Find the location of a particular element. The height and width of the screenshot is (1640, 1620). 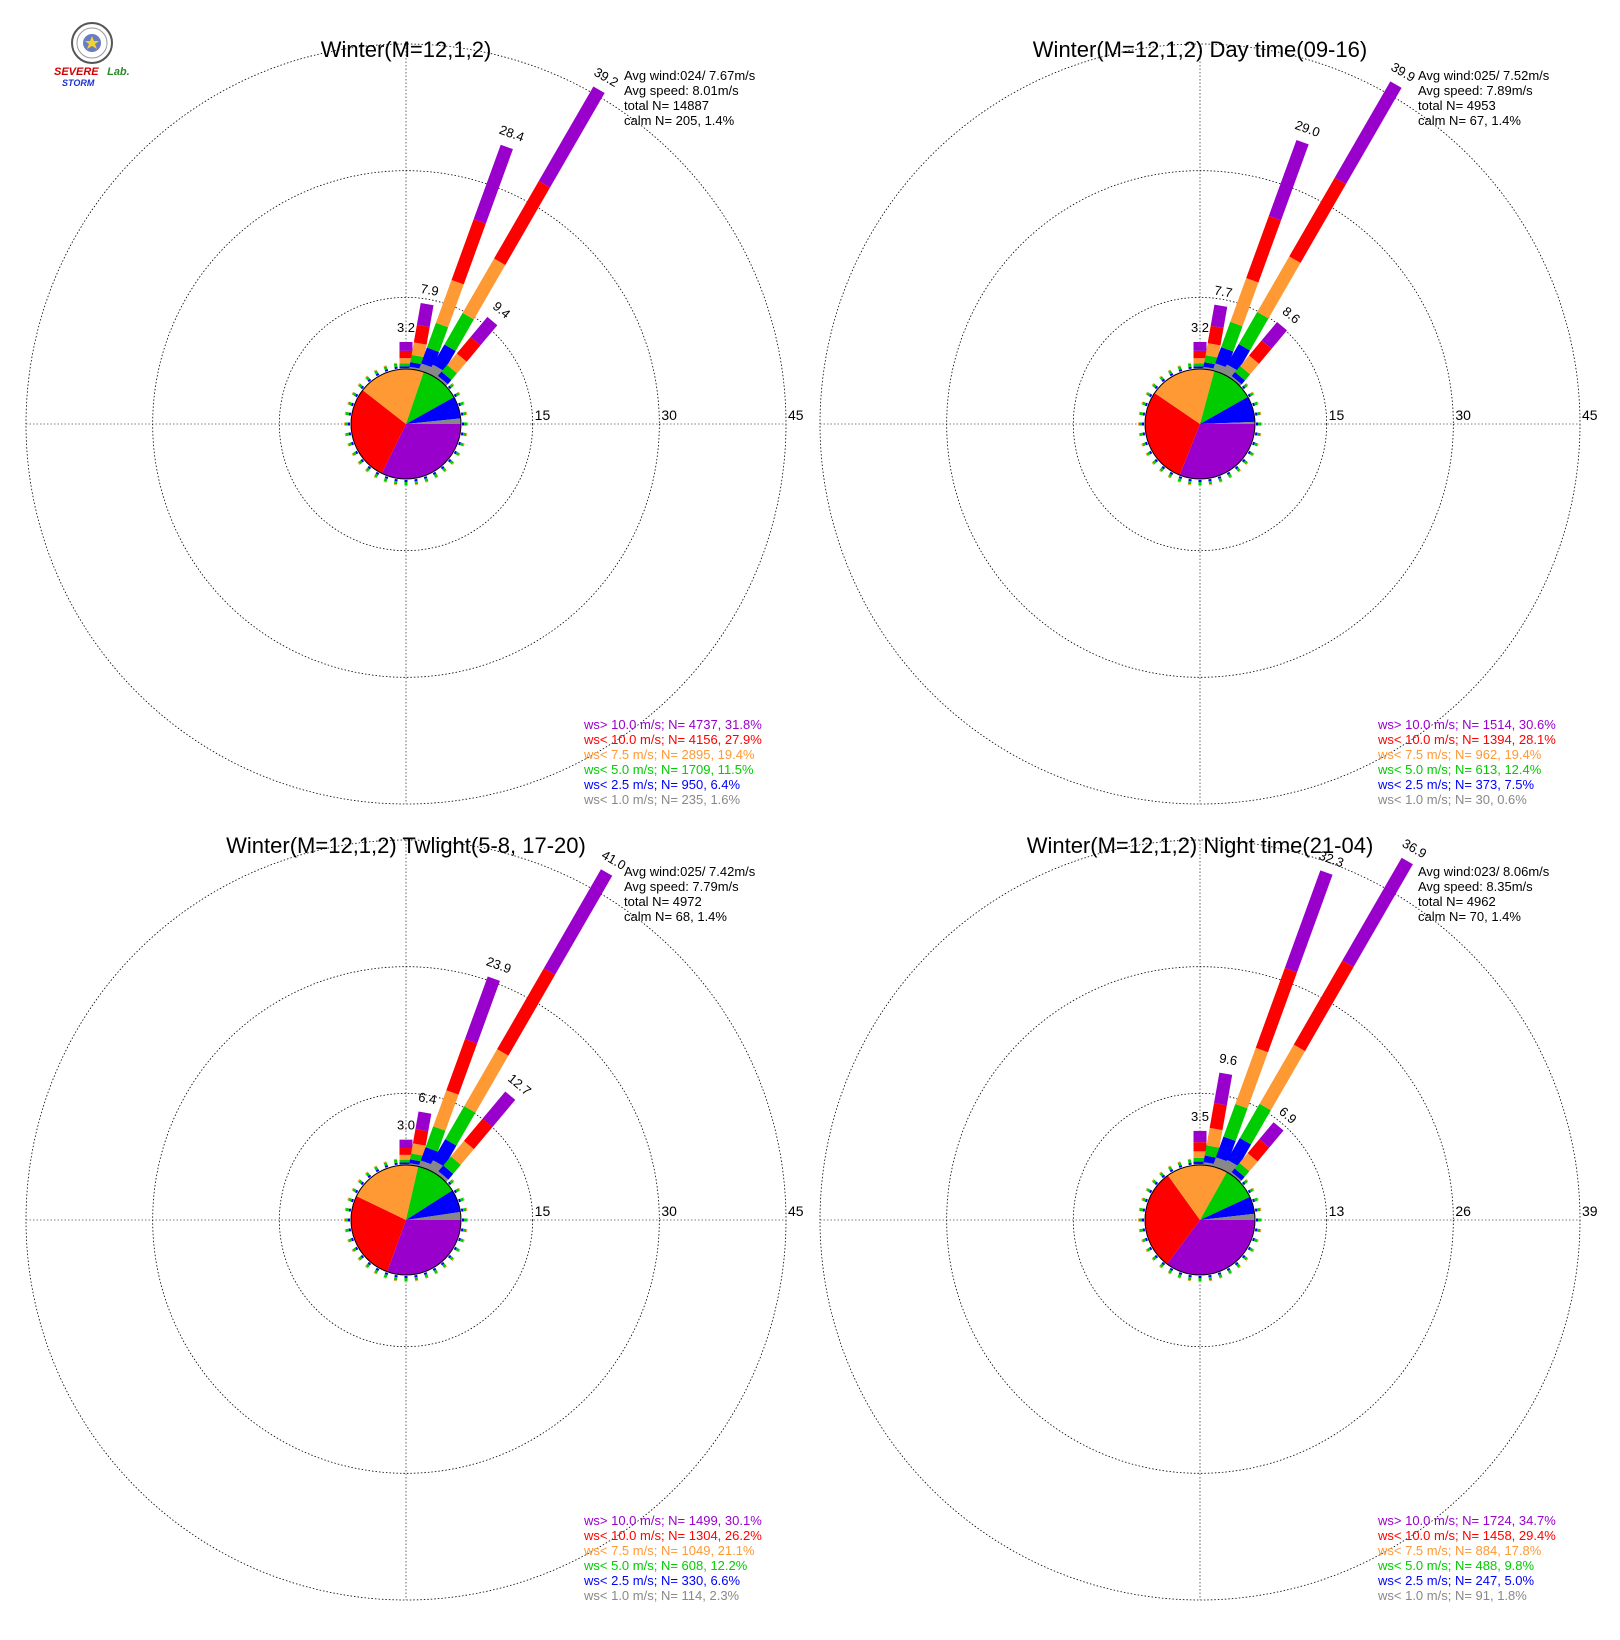

legend-entry: ws< 2.5 m/s; N= 950, 6.4% is located at coordinates (662, 784).